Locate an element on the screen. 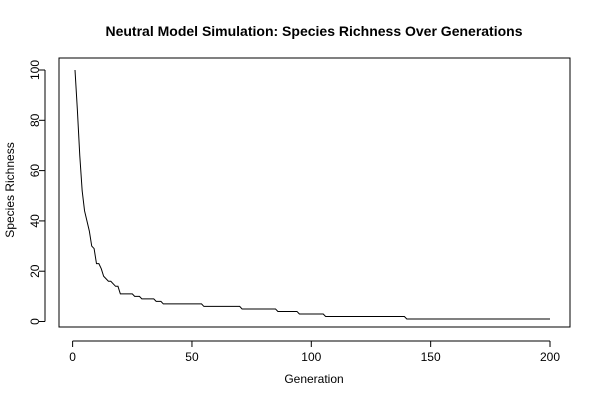 This screenshot has width=600, height=400. x-tick-label: 50 is located at coordinates (192, 357).